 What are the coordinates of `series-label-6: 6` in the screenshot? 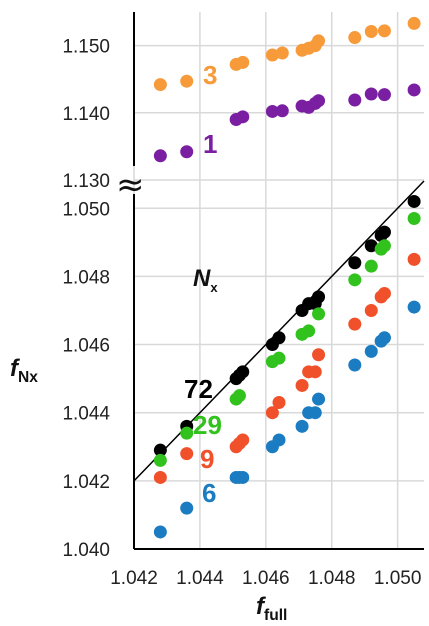 It's located at (209, 493).